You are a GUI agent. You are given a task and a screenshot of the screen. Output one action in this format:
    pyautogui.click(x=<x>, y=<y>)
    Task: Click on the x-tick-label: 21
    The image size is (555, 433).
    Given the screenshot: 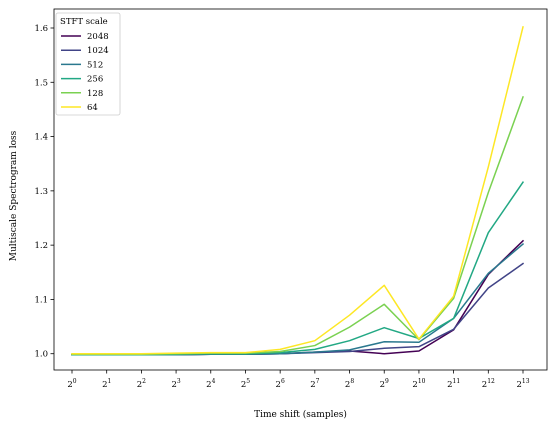 What is the action you would take?
    pyautogui.click(x=106, y=384)
    